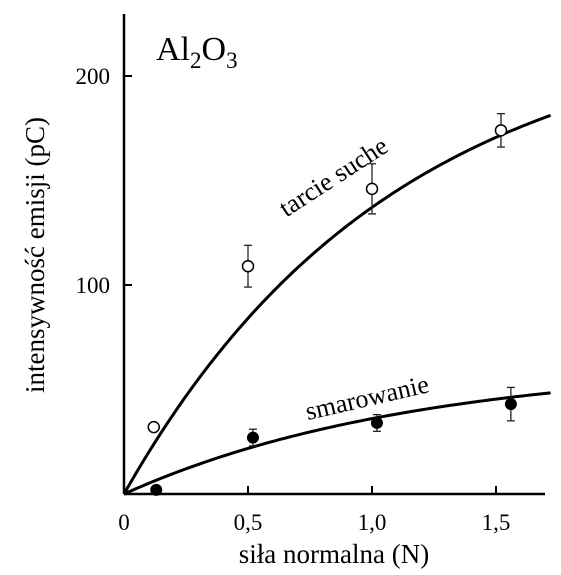 This screenshot has width=561, height=575. I want to click on chart-title: Al2O3, so click(197, 52).